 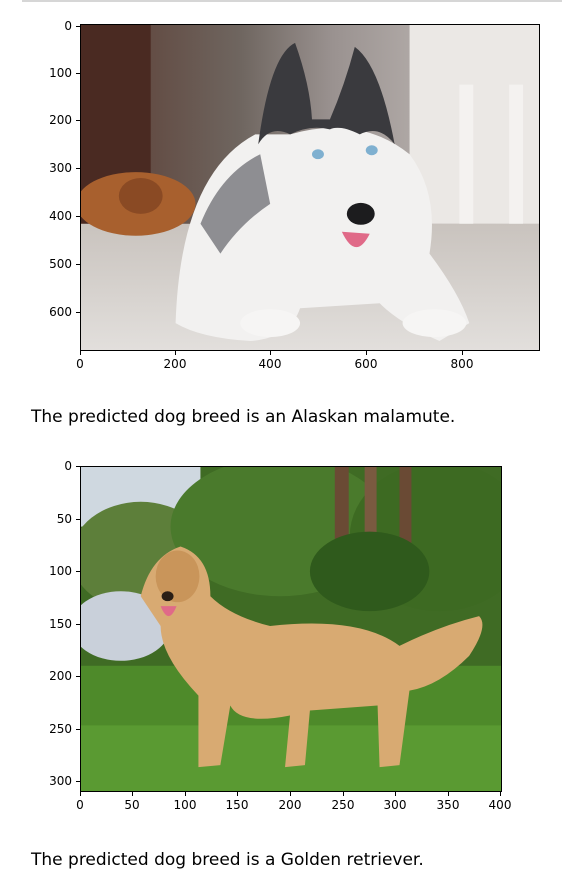 What do you see at coordinates (60, 624) in the screenshot?
I see `y-tick-label: 150` at bounding box center [60, 624].